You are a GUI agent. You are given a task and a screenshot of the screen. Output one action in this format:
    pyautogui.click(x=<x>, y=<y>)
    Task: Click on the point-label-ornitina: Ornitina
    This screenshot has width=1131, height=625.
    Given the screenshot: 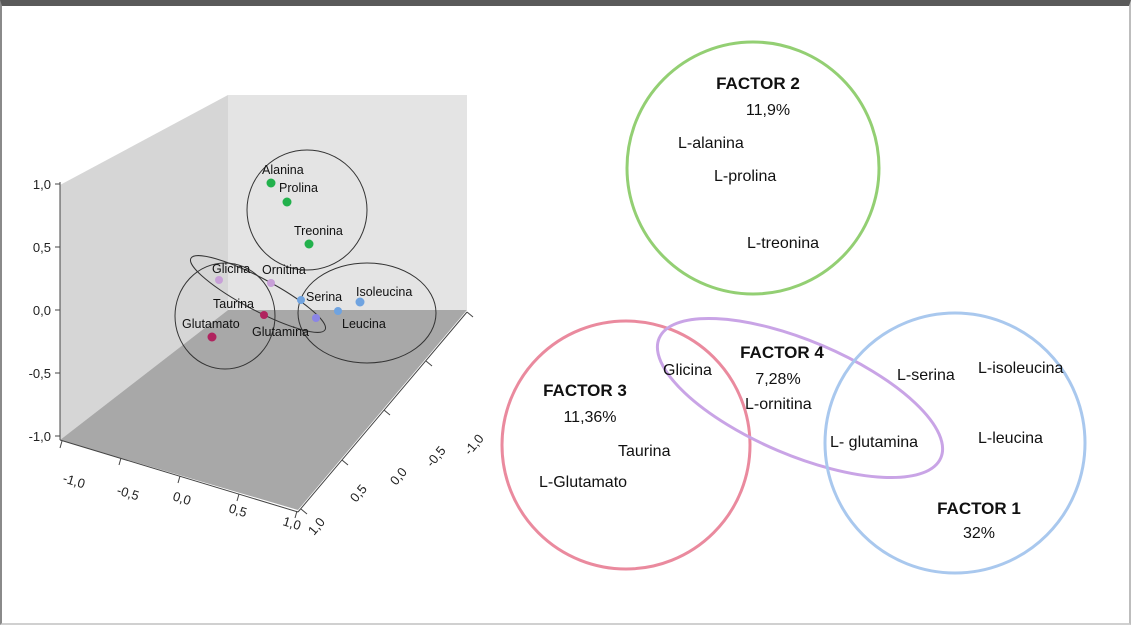 What is the action you would take?
    pyautogui.click(x=284, y=270)
    